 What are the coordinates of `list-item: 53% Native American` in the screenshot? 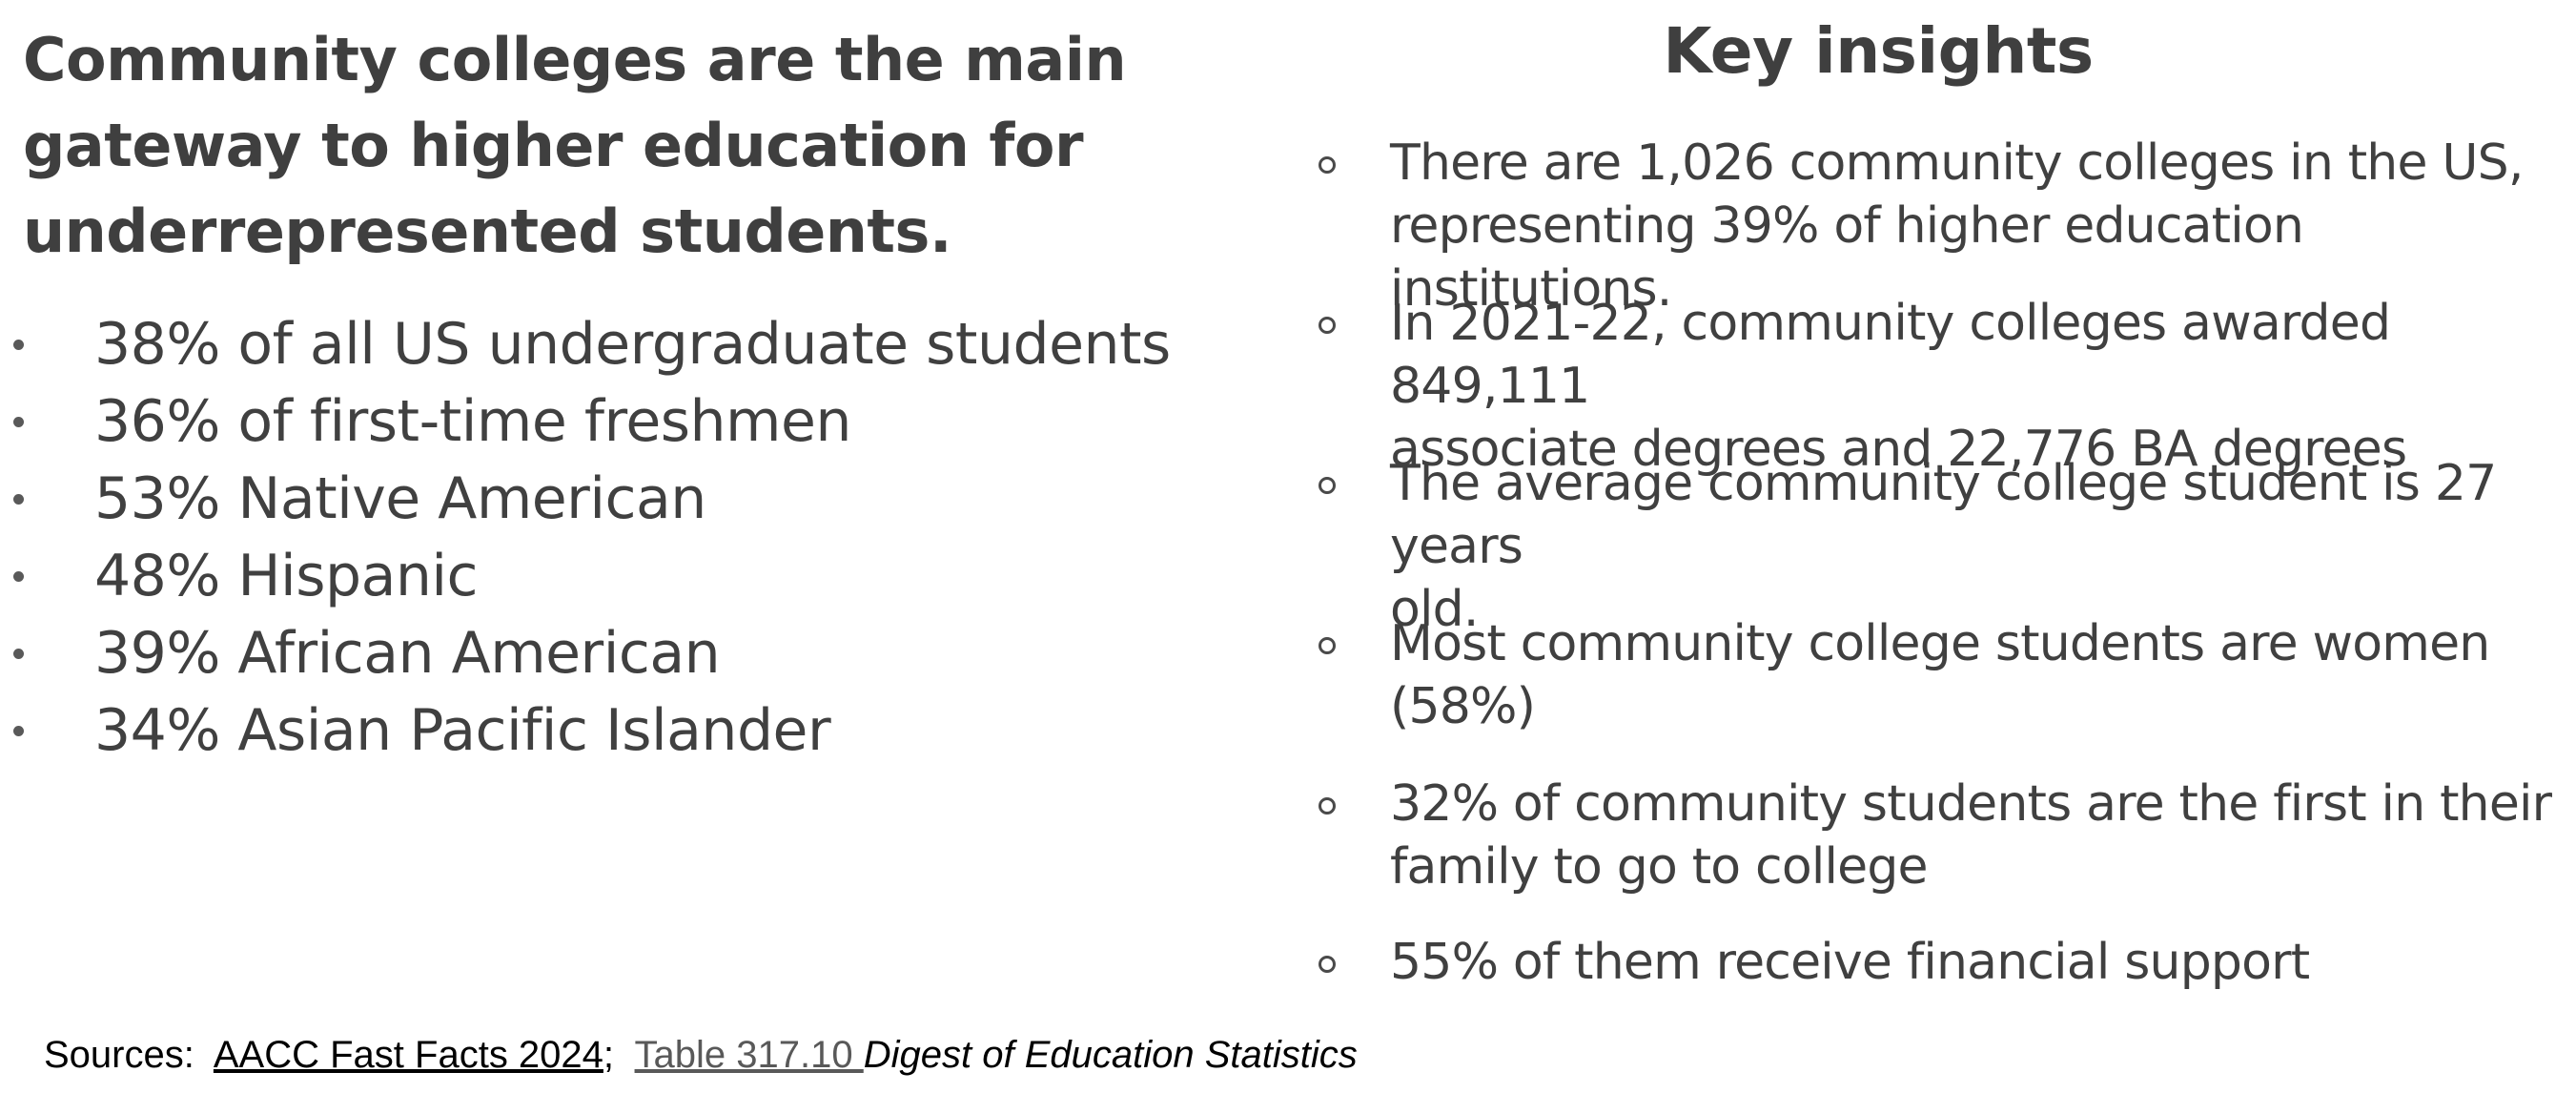 It's located at (629, 498).